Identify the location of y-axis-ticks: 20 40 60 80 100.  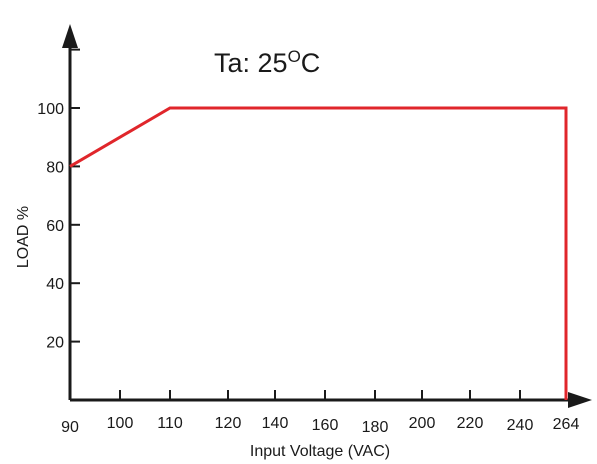
(58, 200).